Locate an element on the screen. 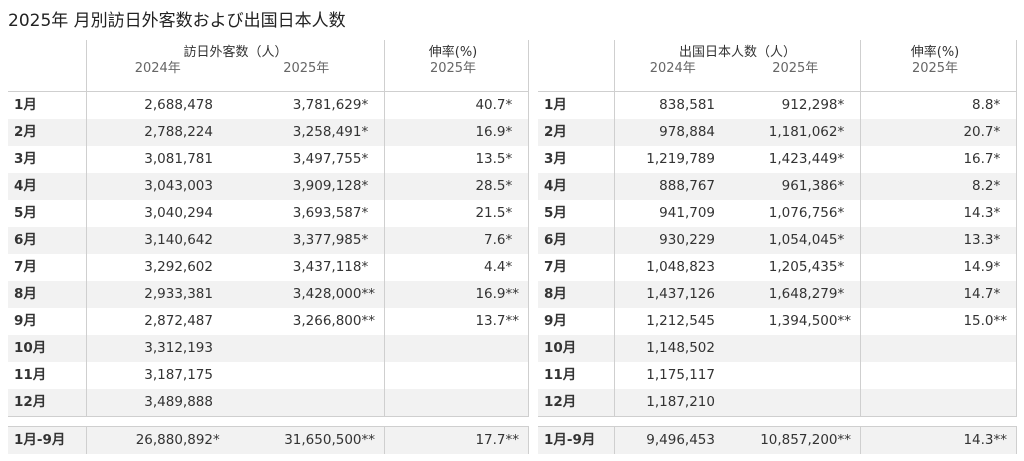 Image resolution: width=1024 pixels, height=461 pixels. value-cell: 912,298* is located at coordinates (799, 105).